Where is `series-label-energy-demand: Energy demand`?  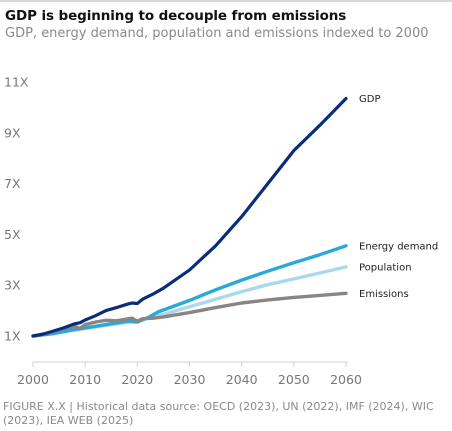 series-label-energy-demand: Energy demand is located at coordinates (398, 246).